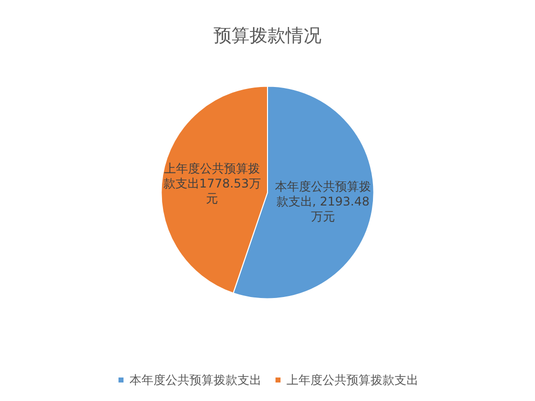 The image size is (535, 401). I want to click on data-label: 本年度公共预算拨款支出, 2193.48万元, so click(322, 202).